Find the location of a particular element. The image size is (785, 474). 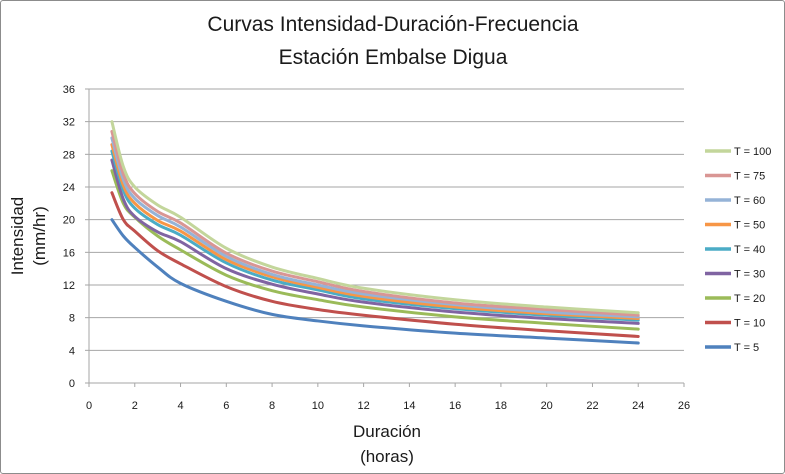

chart-title-line-1: Curvas Intensidad-Duración-Frecuencia is located at coordinates (392, 24).